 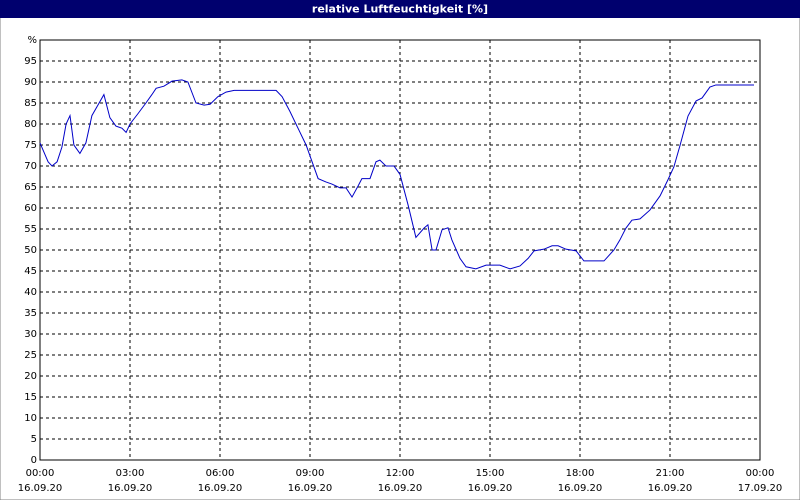 What do you see at coordinates (130, 473) in the screenshot?
I see `x-tick-label: 03:00` at bounding box center [130, 473].